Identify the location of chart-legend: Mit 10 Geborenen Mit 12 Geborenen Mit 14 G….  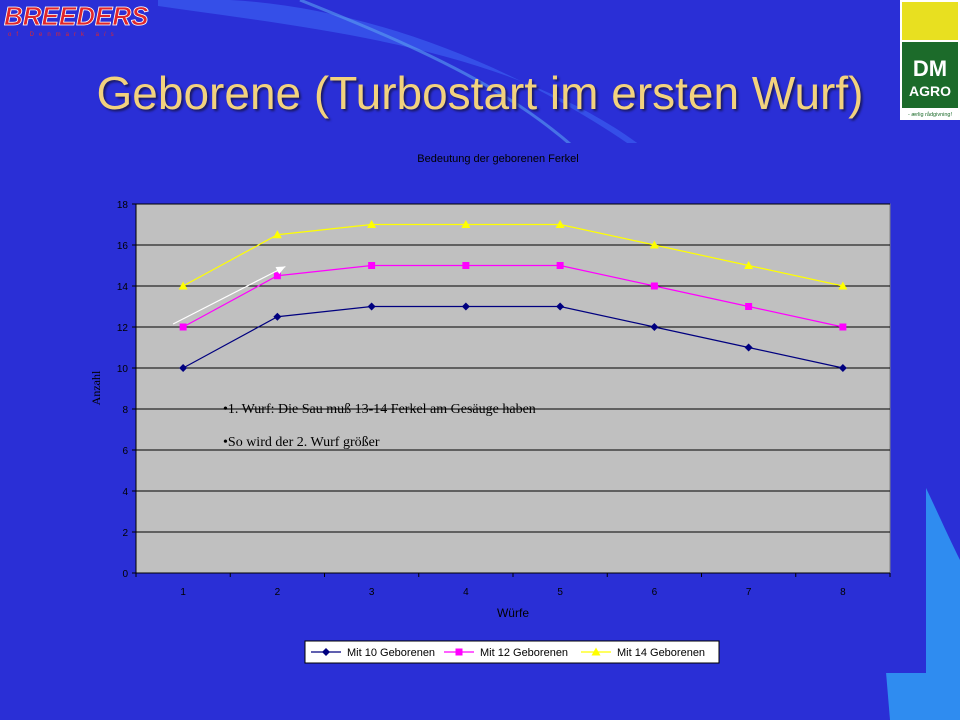
(512, 652).